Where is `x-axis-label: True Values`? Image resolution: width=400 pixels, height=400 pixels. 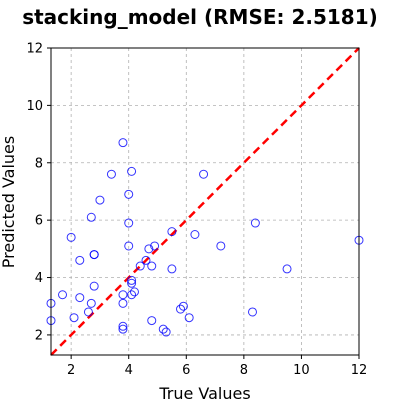 x-axis-label: True Values is located at coordinates (204, 392).